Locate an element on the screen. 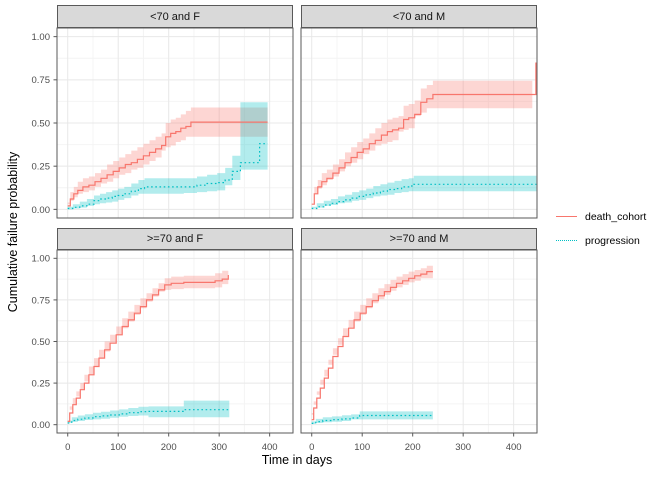 The height and width of the screenshot is (480, 672). legend-label: progression is located at coordinates (612, 240).